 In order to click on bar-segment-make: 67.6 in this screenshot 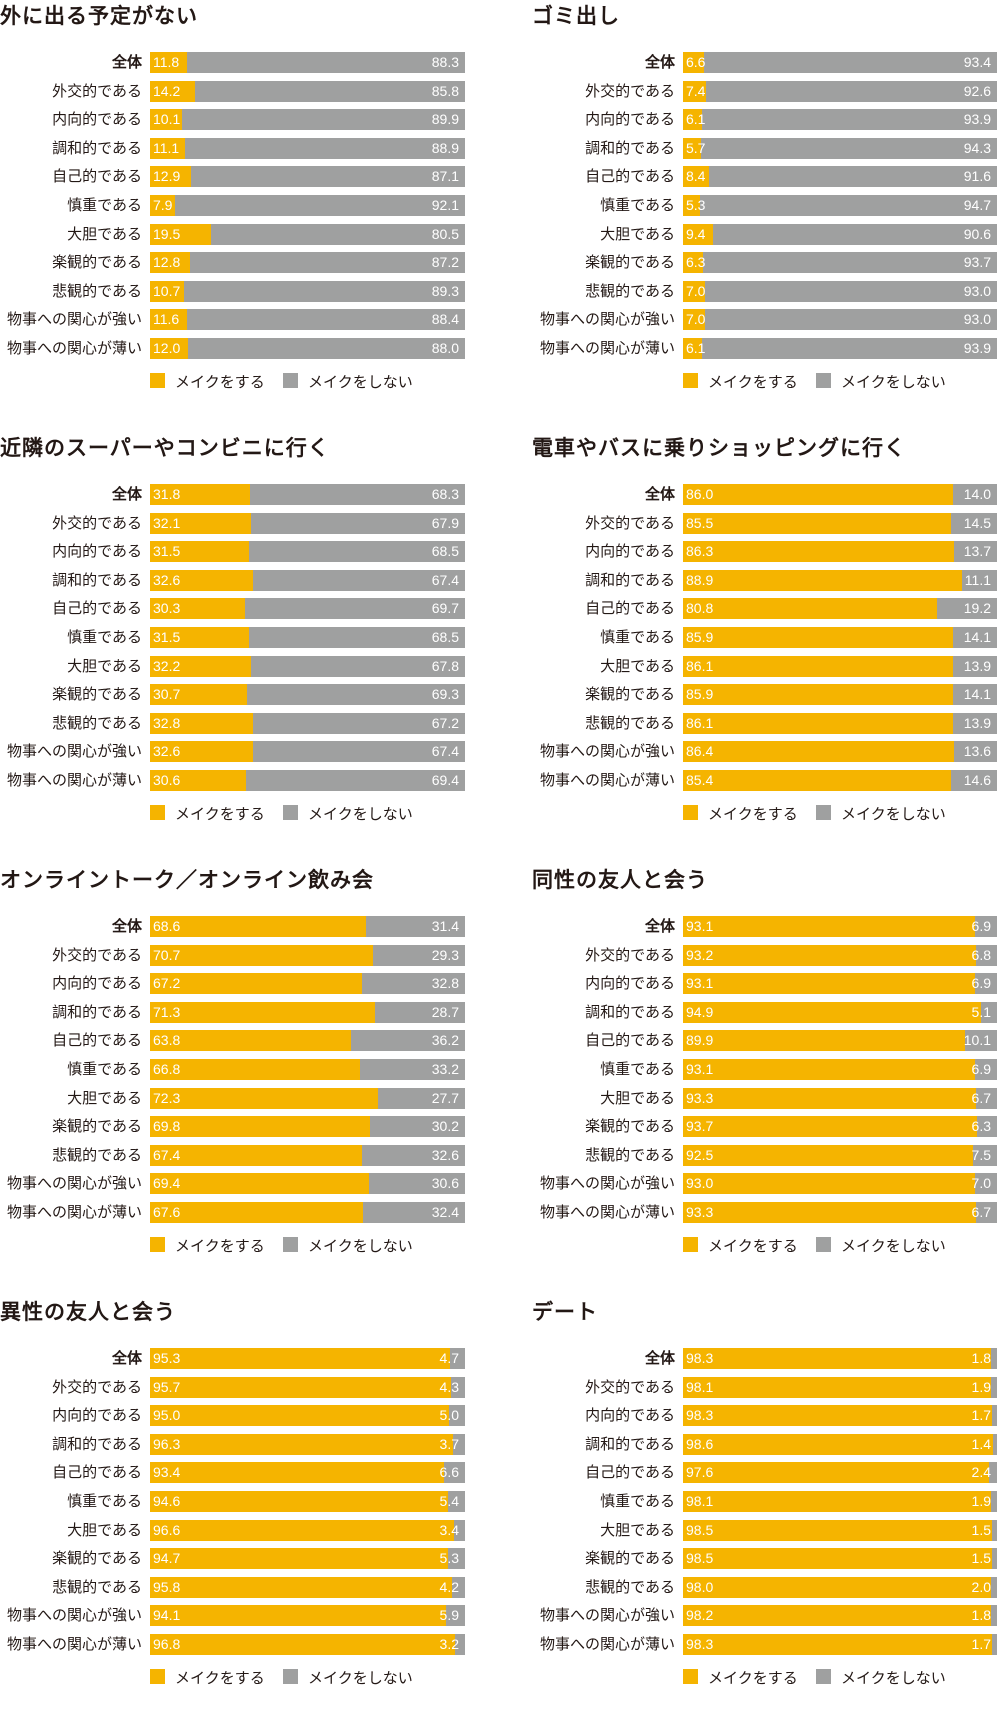, I will do `click(256, 1212)`.